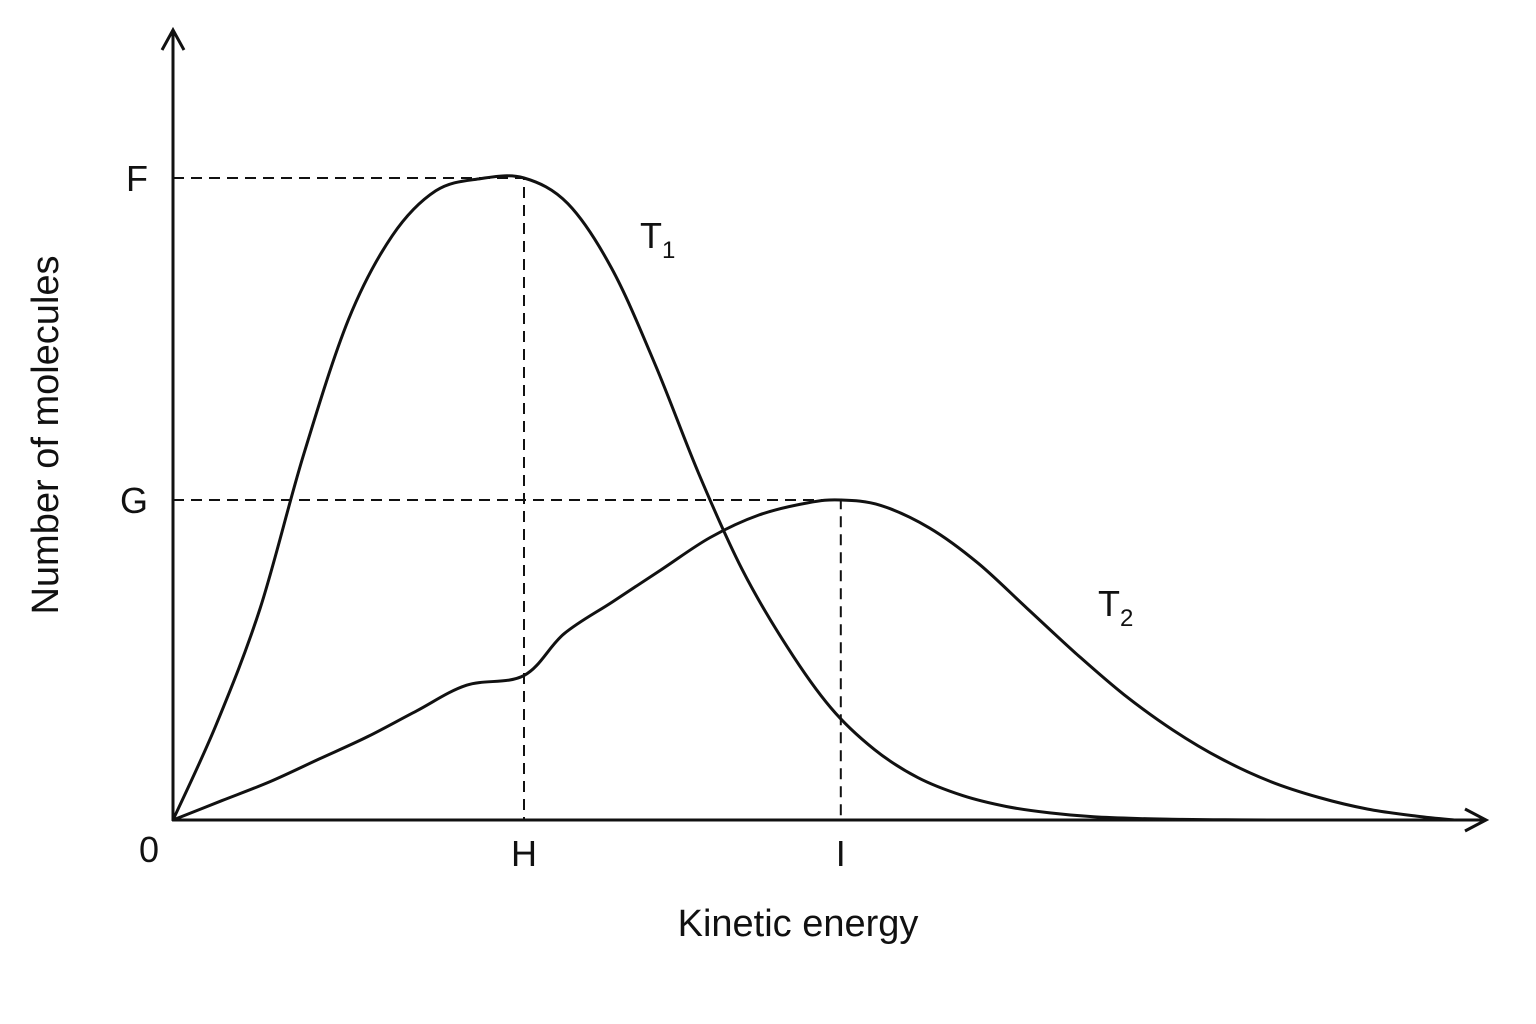 This screenshot has width=1536, height=1024. I want to click on y-tick-label-g: G, so click(134, 500).